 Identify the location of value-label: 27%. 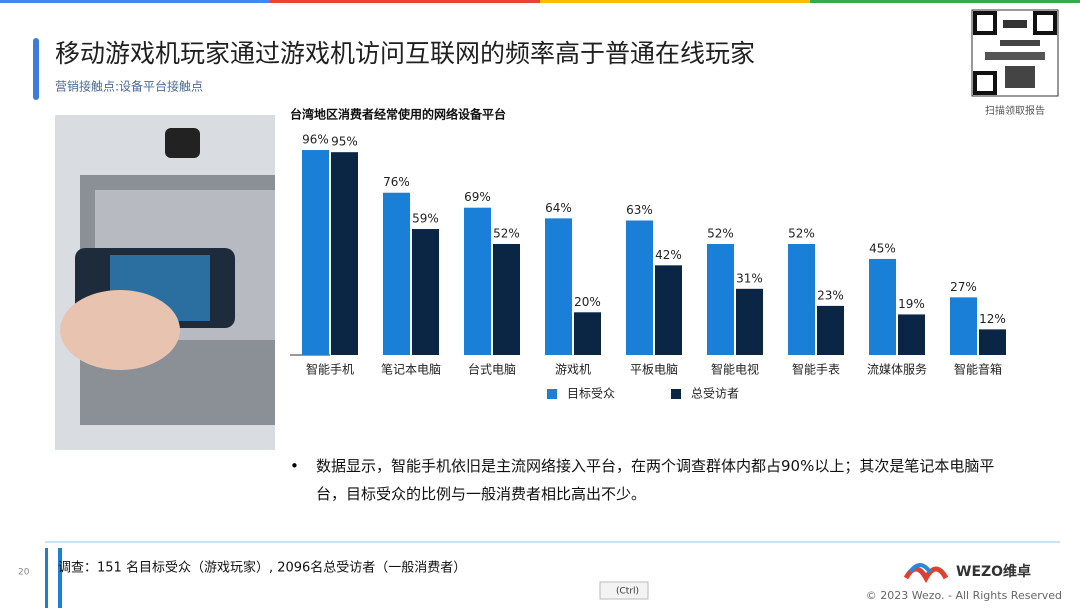
(963, 287).